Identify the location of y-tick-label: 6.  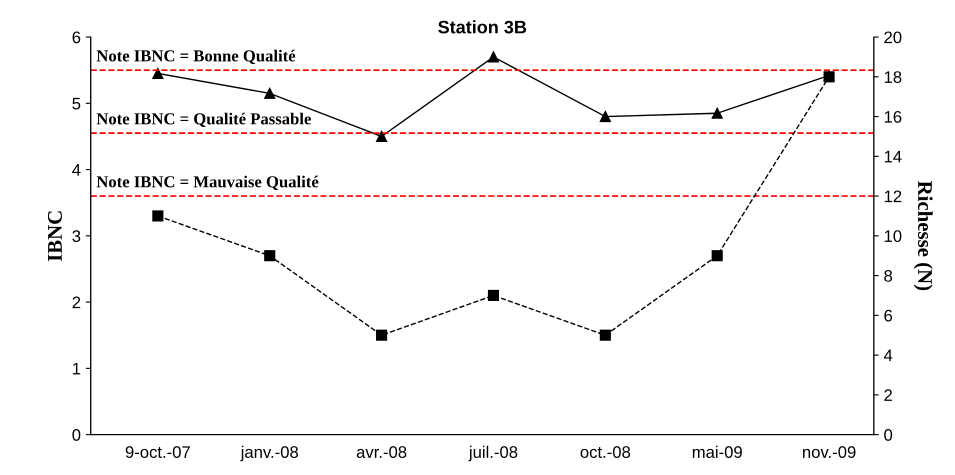
(76, 37).